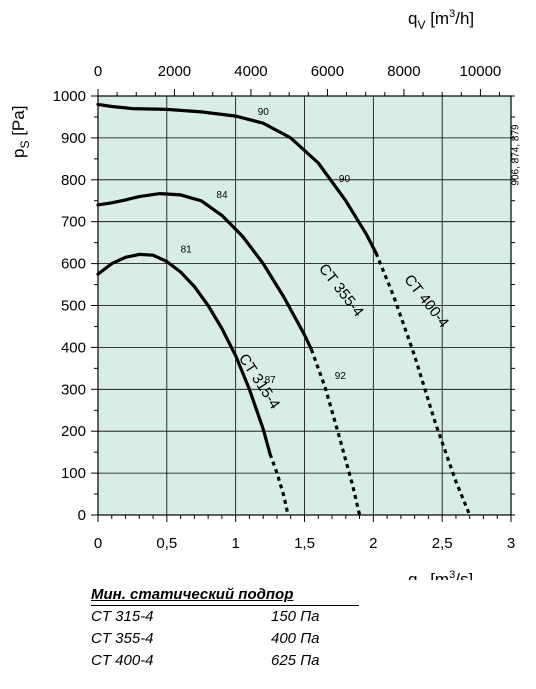 The width and height of the screenshot is (536, 689). I want to click on table-model: CT 315-4, so click(122, 616).